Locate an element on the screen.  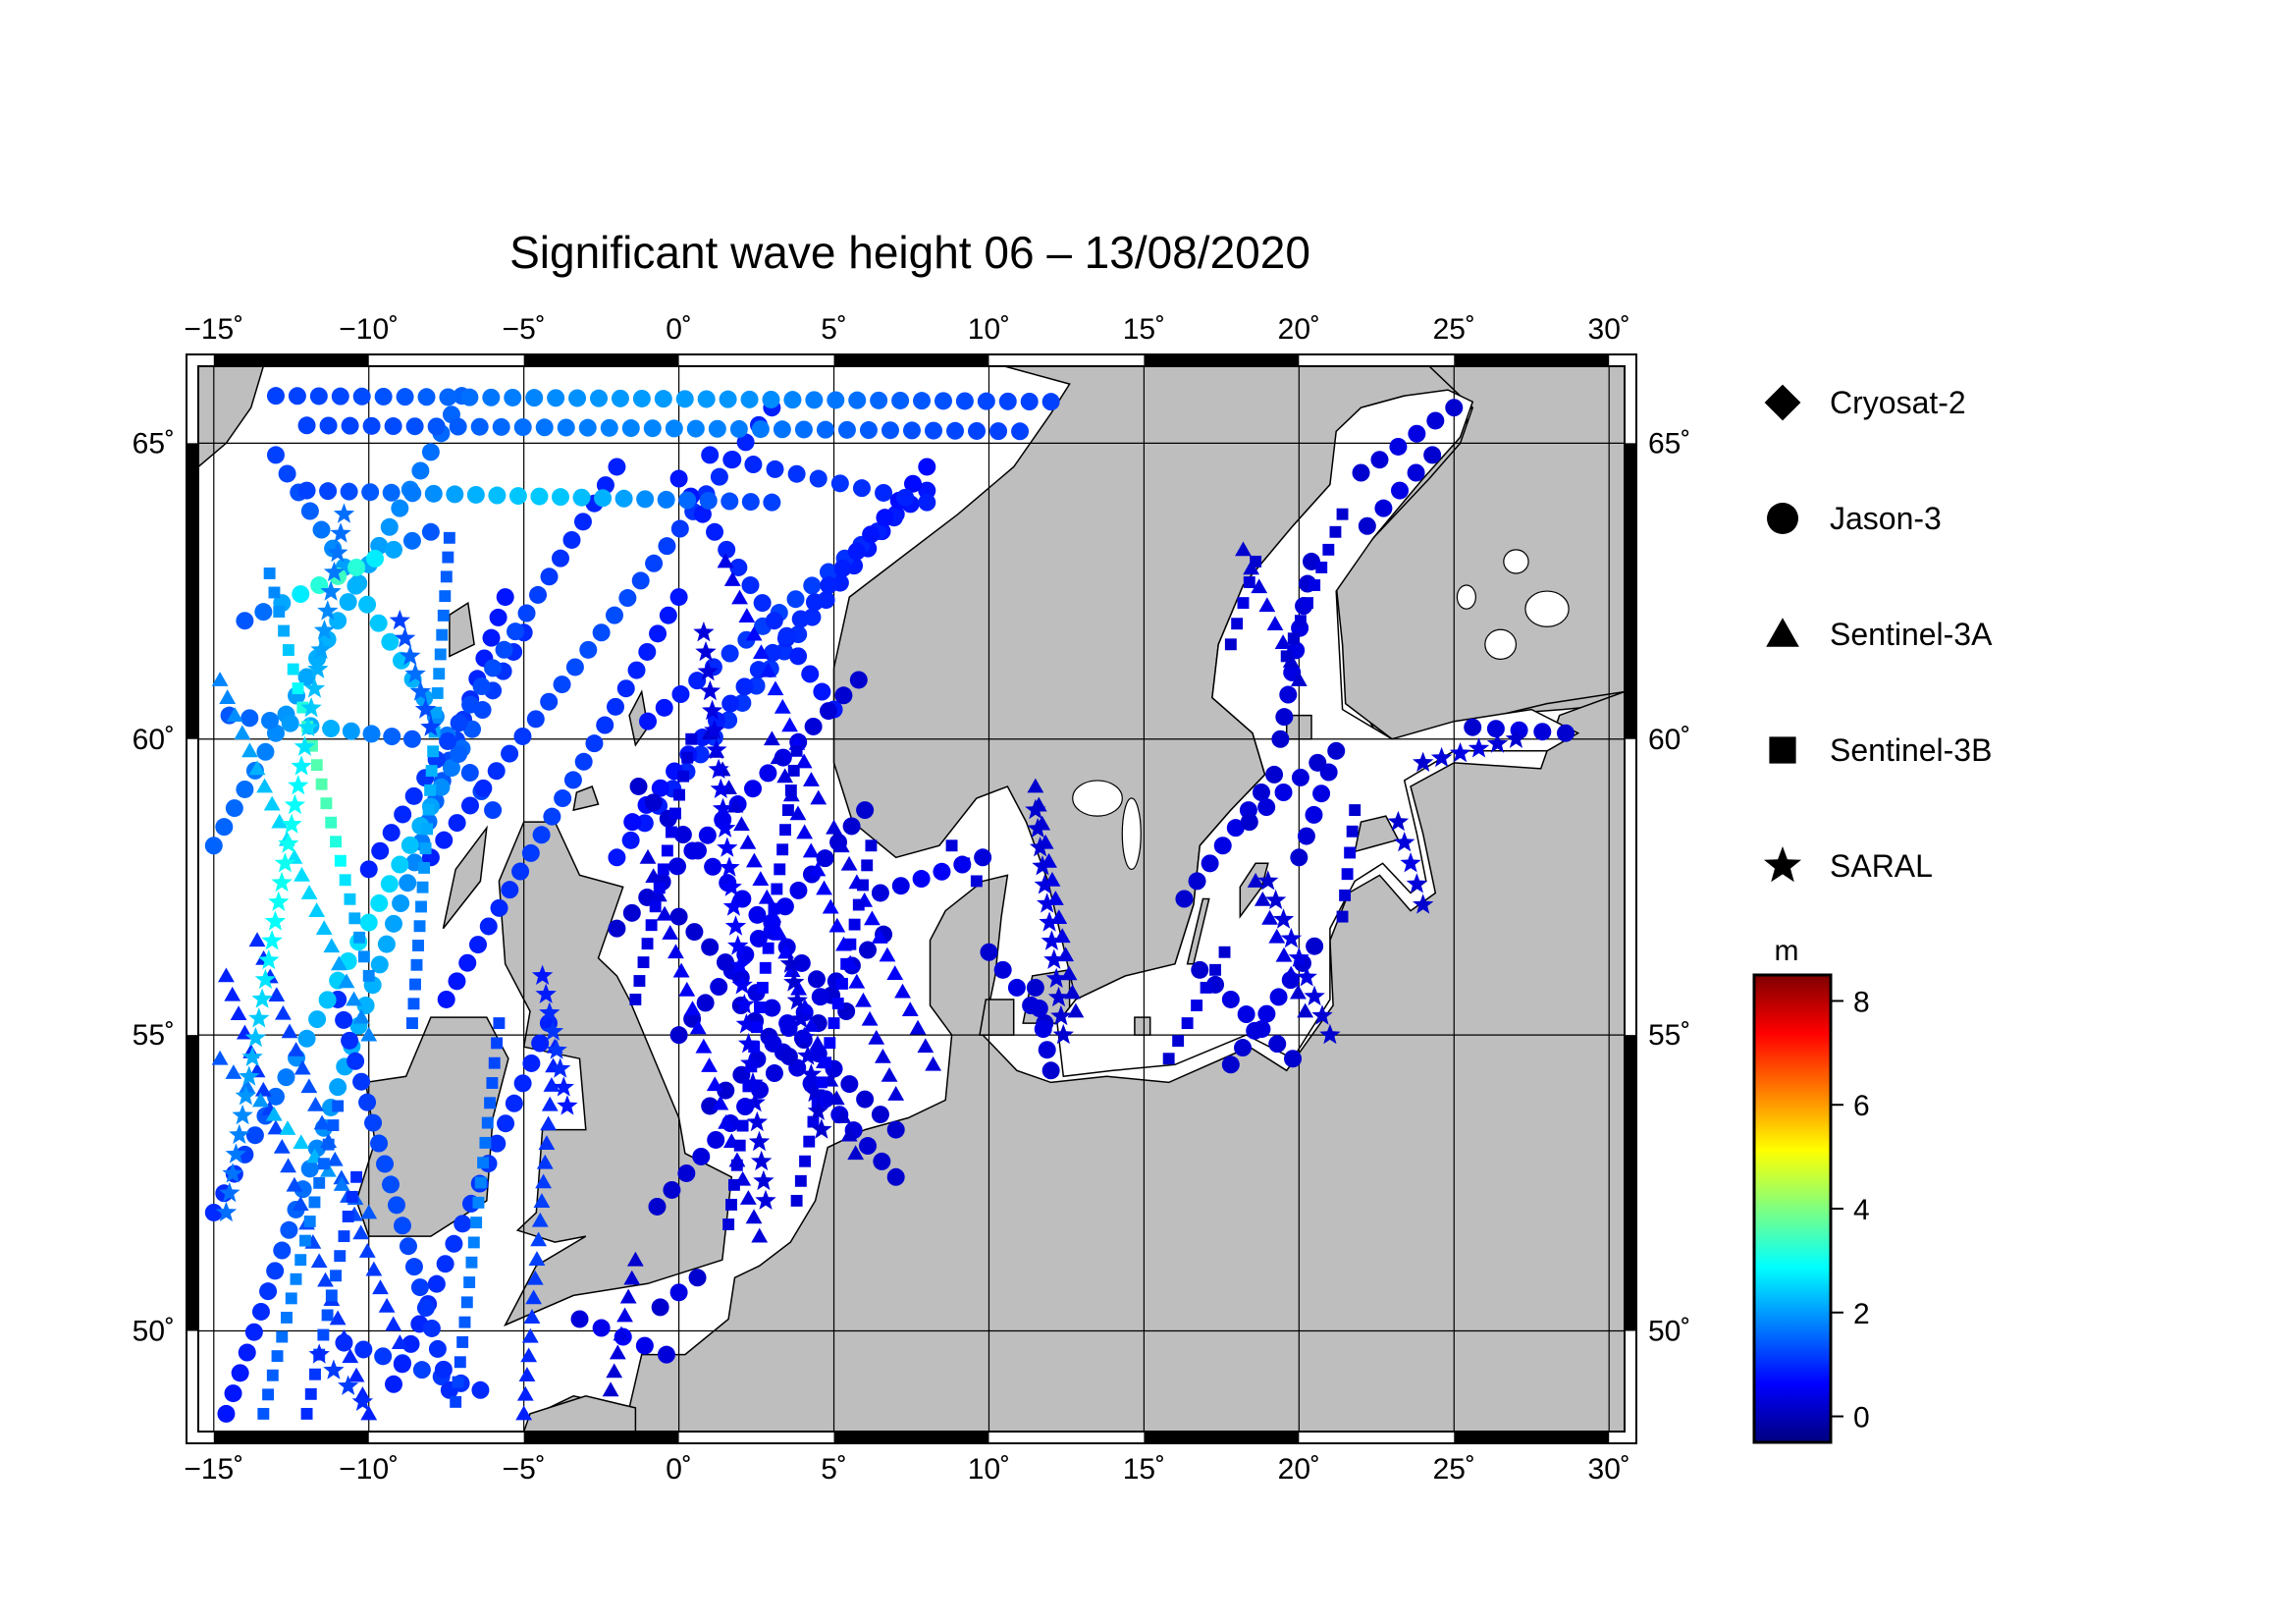
star-icon is located at coordinates (1782, 864).